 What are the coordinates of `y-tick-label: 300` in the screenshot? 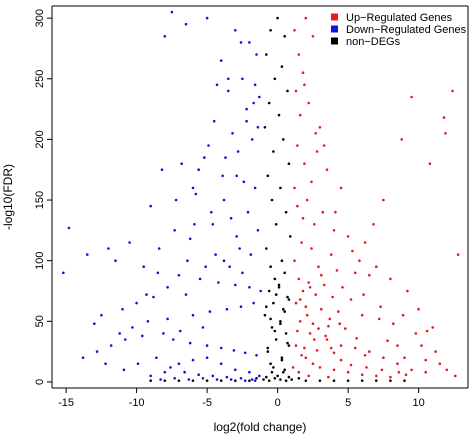 It's located at (40, 18).